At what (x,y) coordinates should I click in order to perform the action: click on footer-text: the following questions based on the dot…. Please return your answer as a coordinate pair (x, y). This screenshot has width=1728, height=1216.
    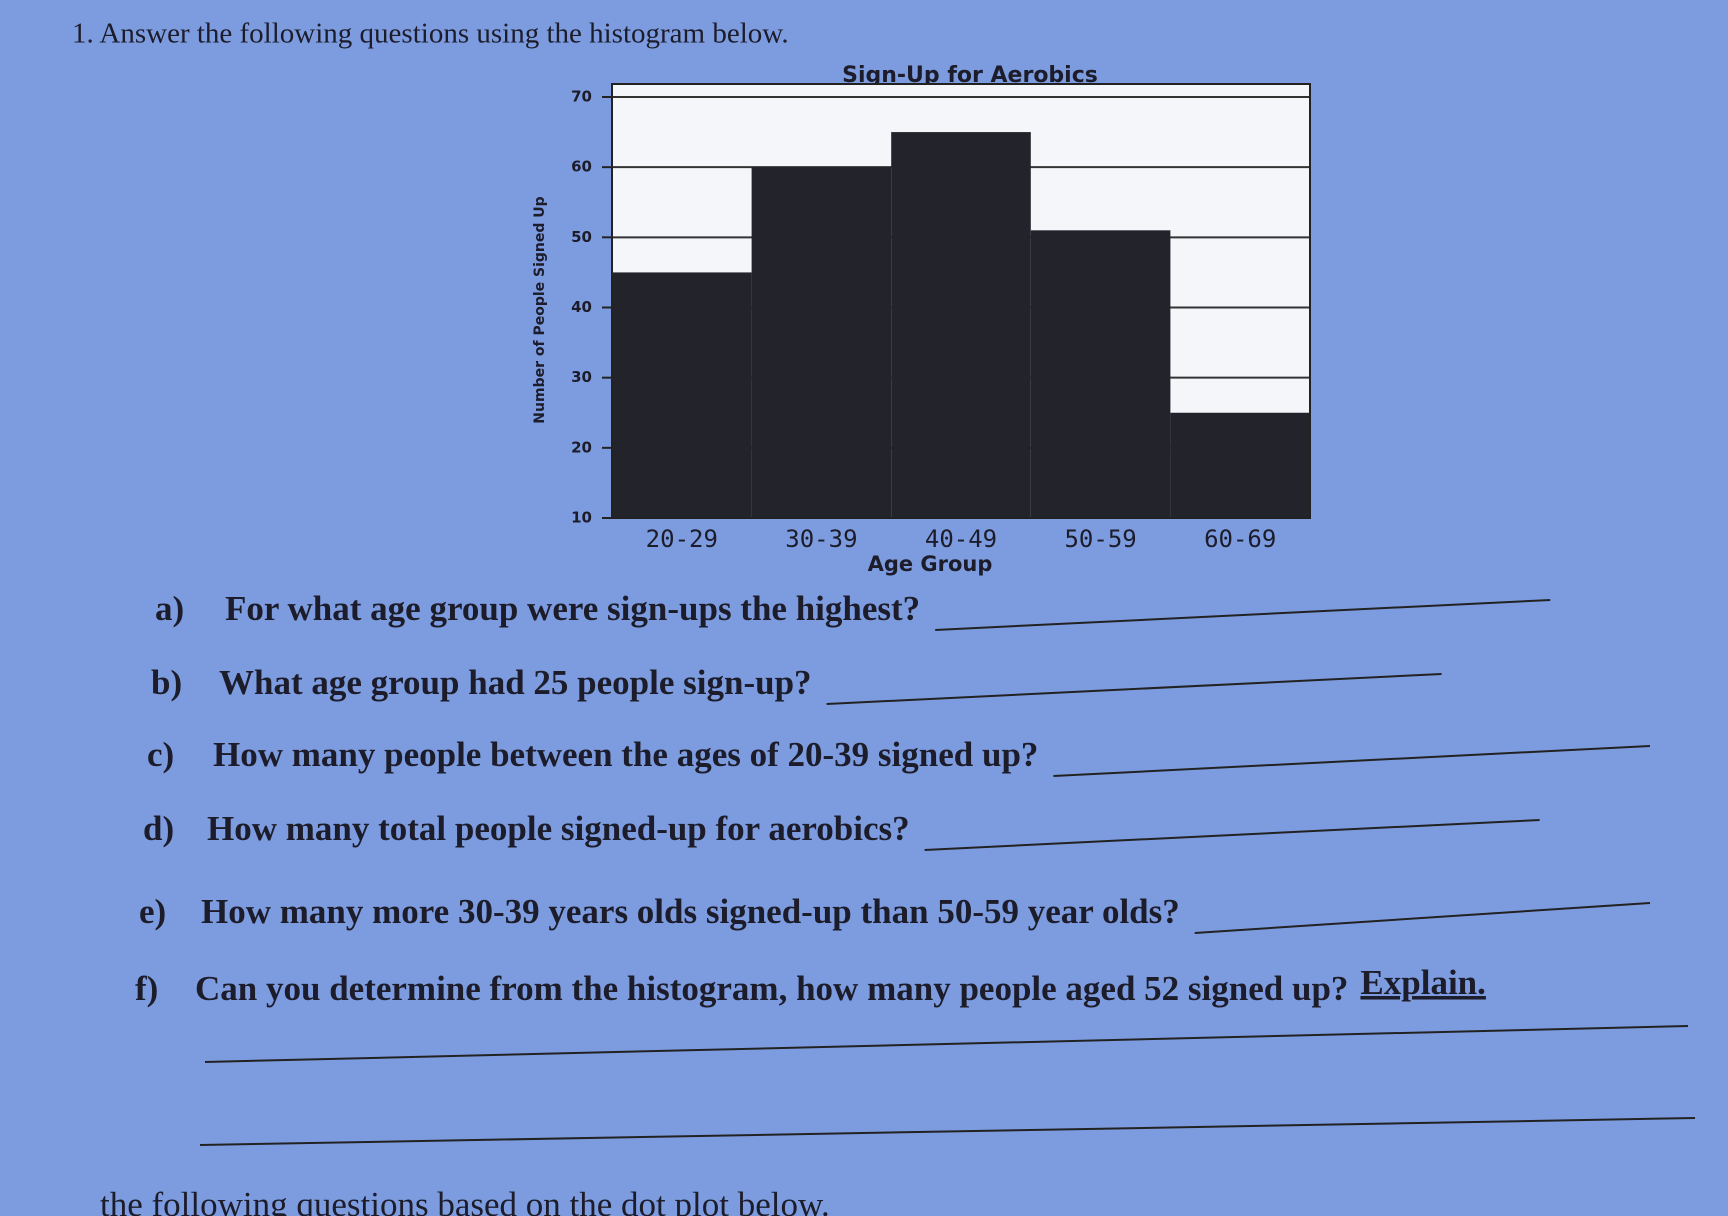
    Looking at the image, I should click on (465, 1200).